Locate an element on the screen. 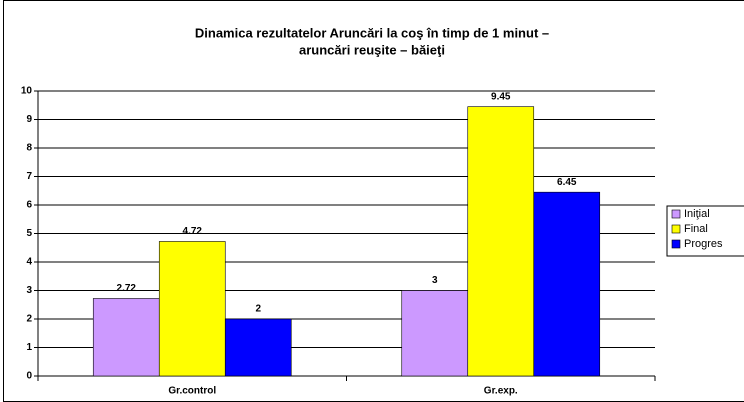 This screenshot has width=744, height=402. y-tick-label: 8 is located at coordinates (29, 148).